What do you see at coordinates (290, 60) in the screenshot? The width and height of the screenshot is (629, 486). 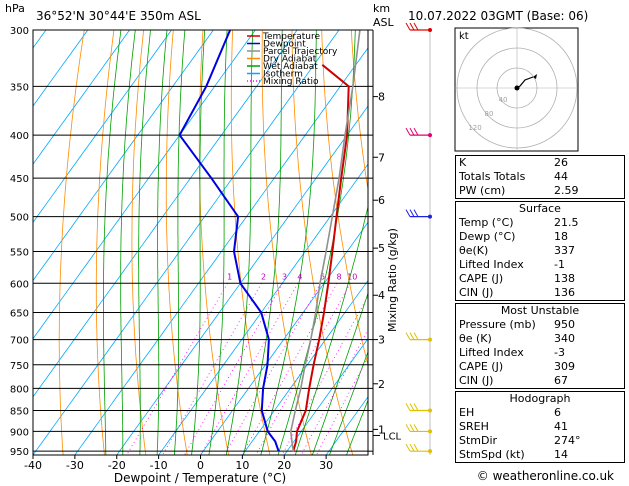 I see `legend-label: Dry Adiabat` at bounding box center [290, 60].